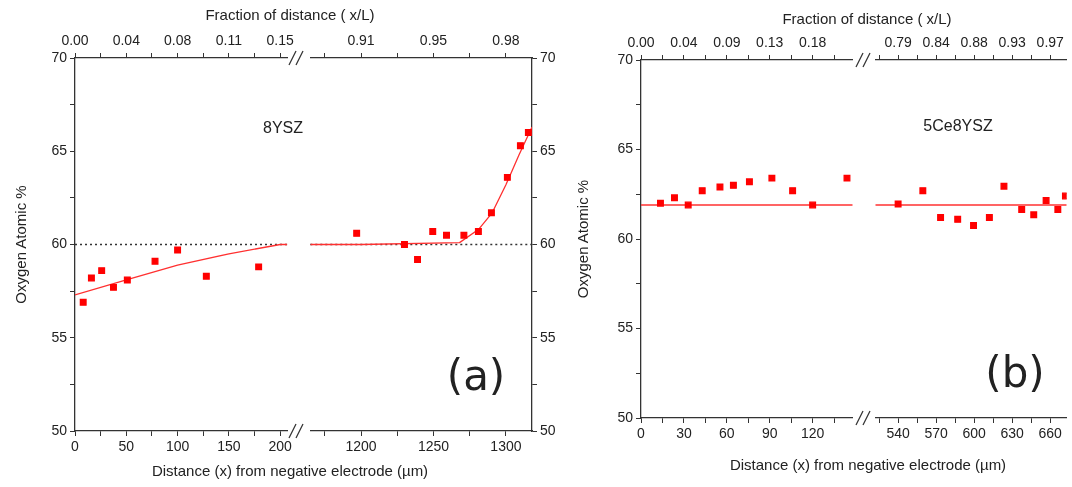 The width and height of the screenshot is (1072, 487). I want to click on x-tick-label: 1200, so click(361, 446).